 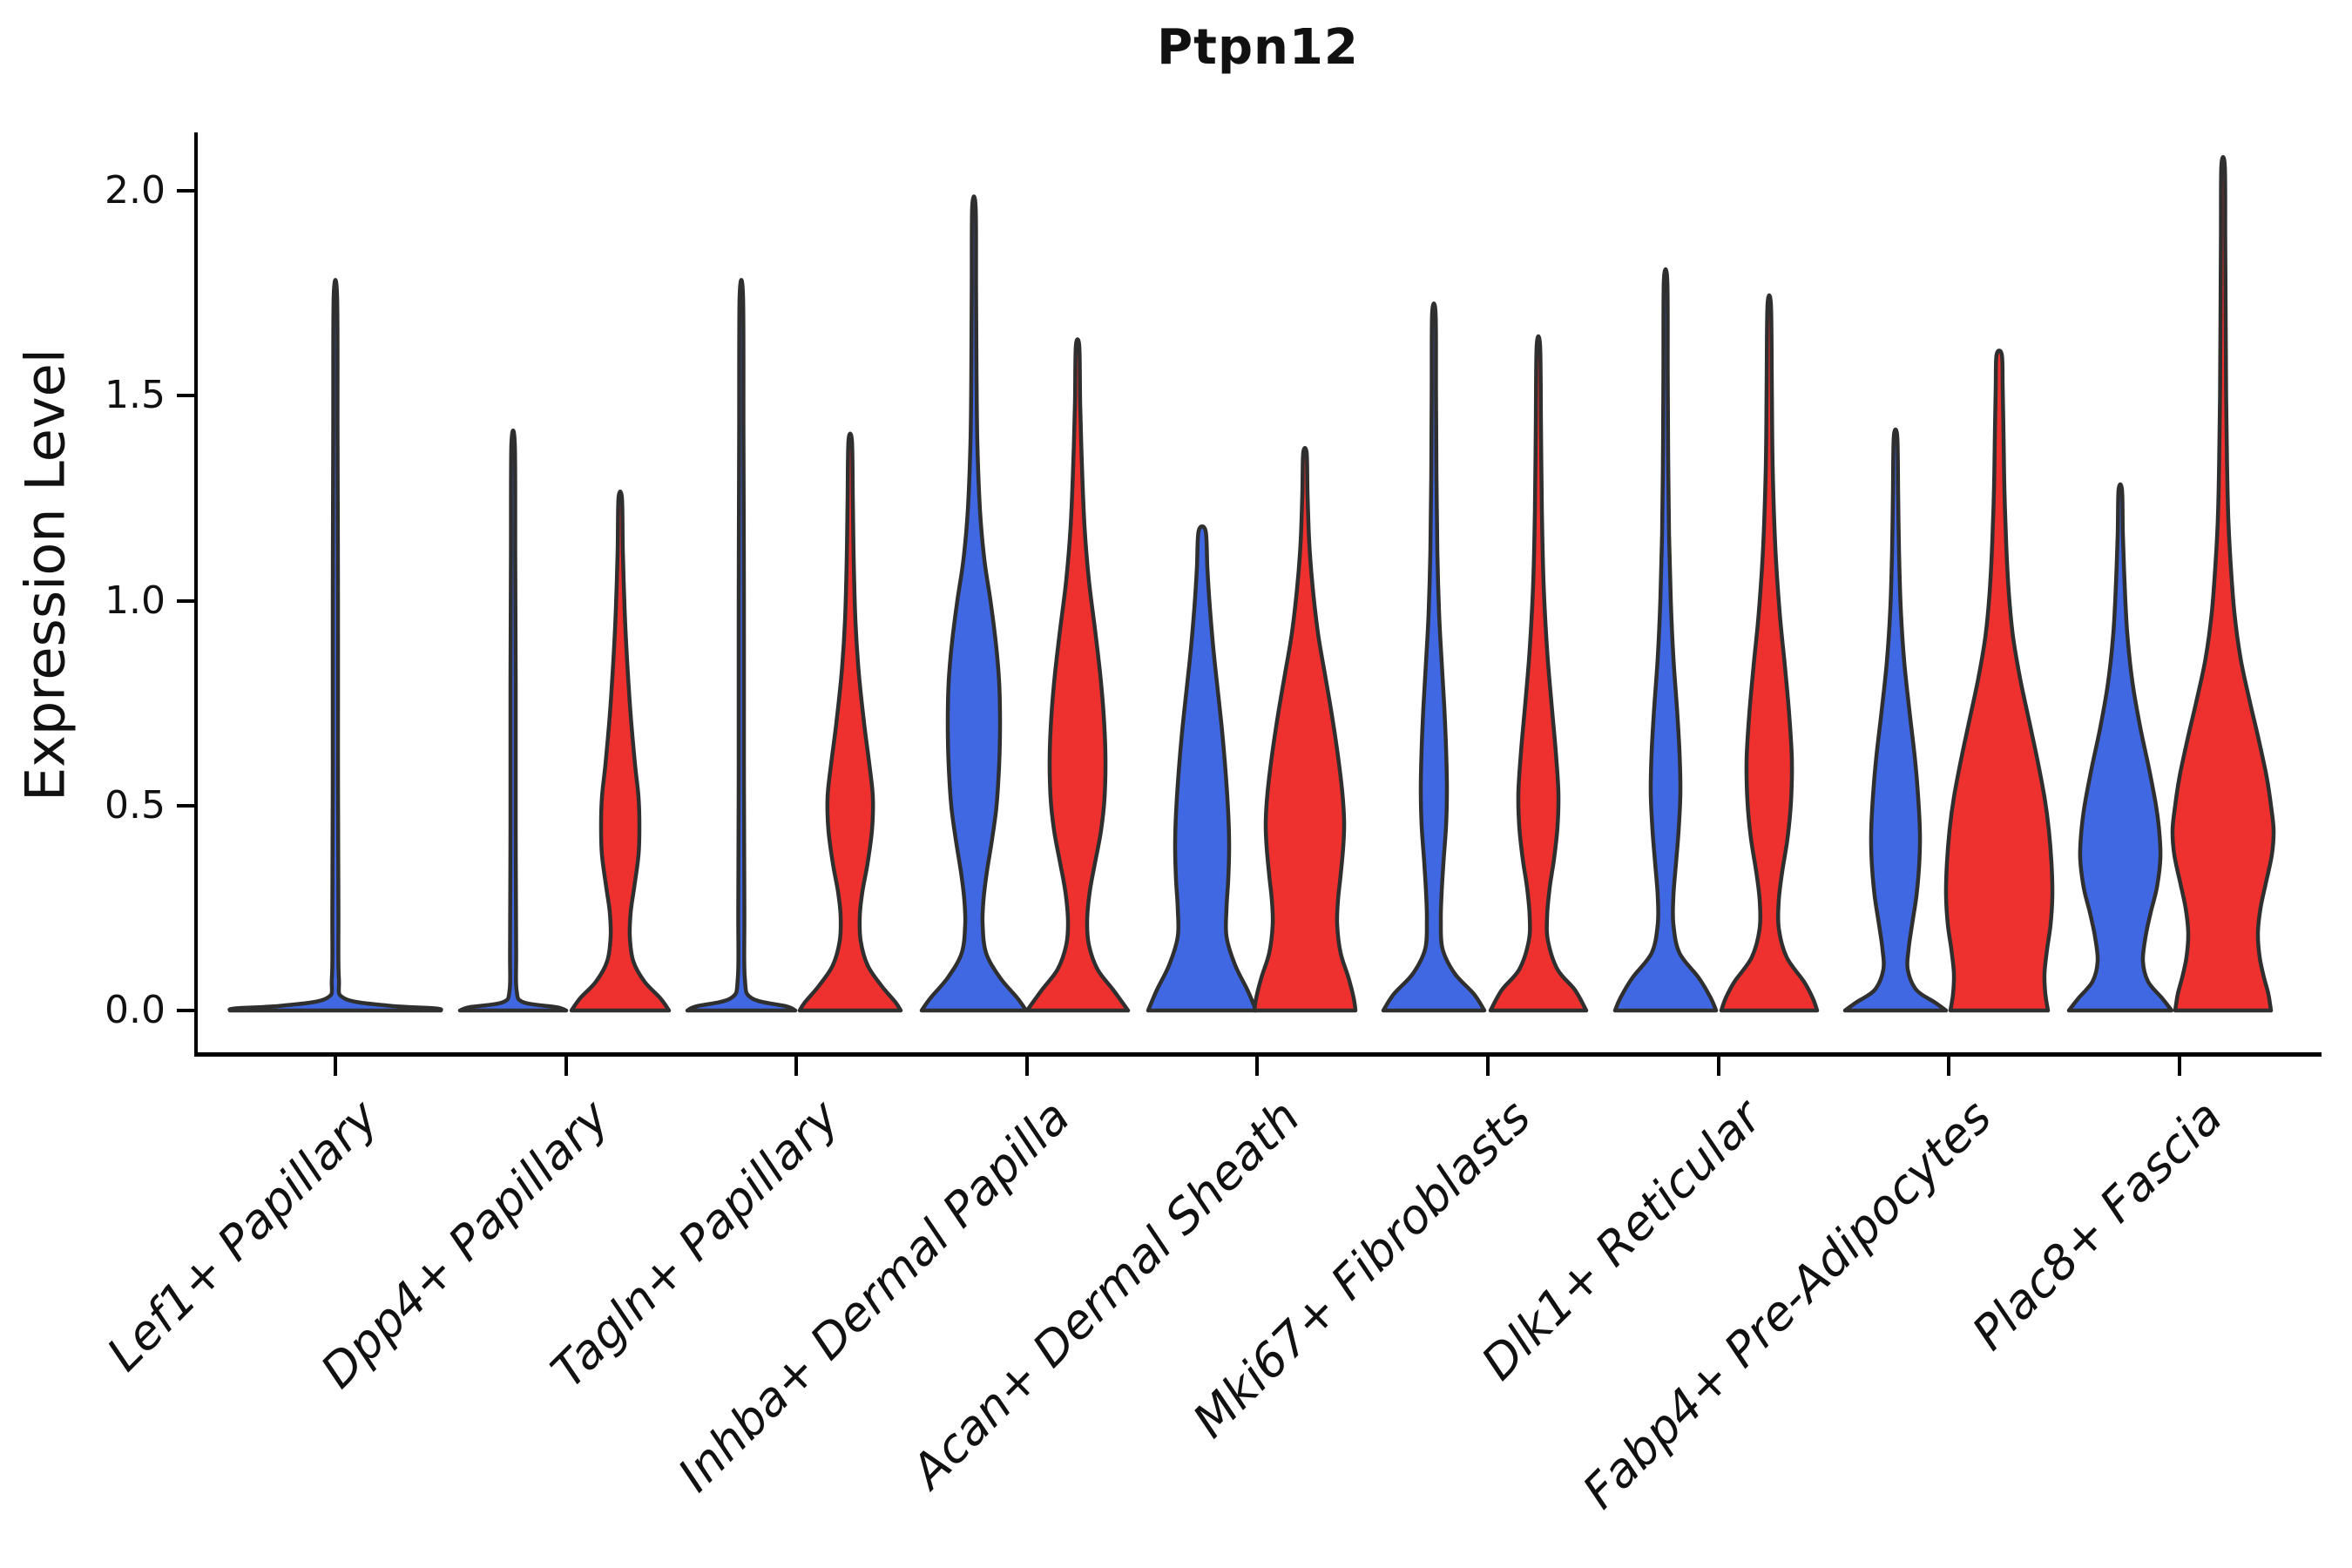 I want to click on violin-fabp4-pre-adipocytes-blue, so click(x=1895, y=720).